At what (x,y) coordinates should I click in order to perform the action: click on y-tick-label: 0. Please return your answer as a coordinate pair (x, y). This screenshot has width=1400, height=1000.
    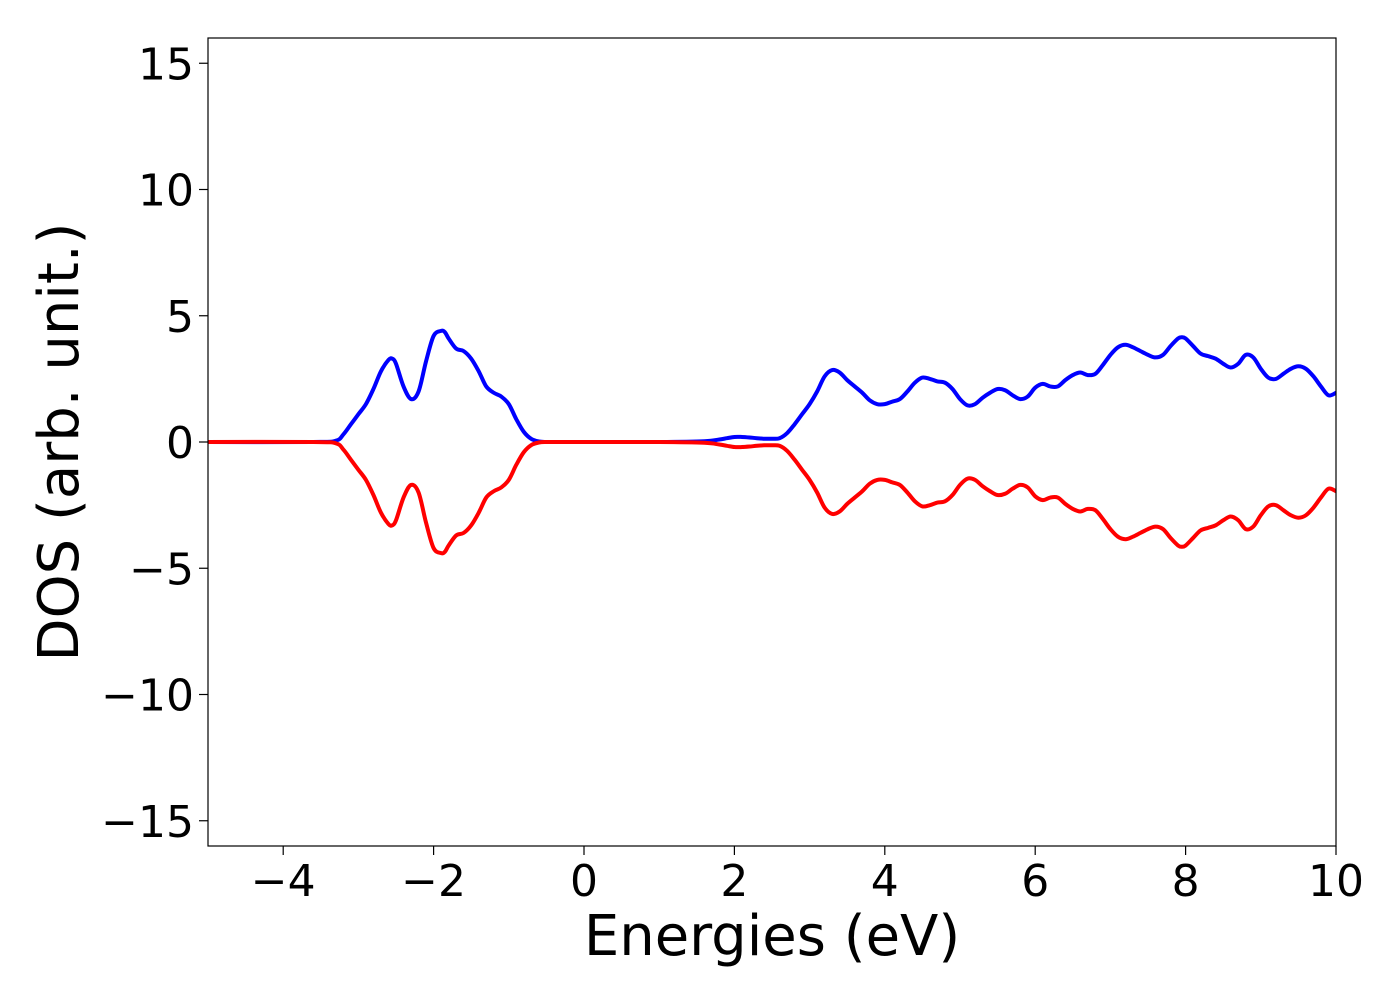
    Looking at the image, I should click on (180, 443).